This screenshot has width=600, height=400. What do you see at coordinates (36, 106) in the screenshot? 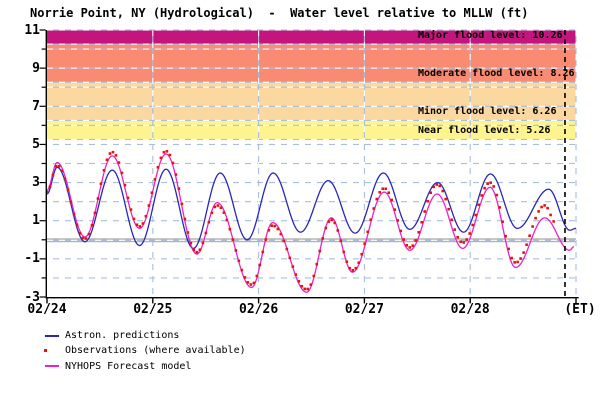
I see `y-axis-tick-label: 7` at bounding box center [36, 106].